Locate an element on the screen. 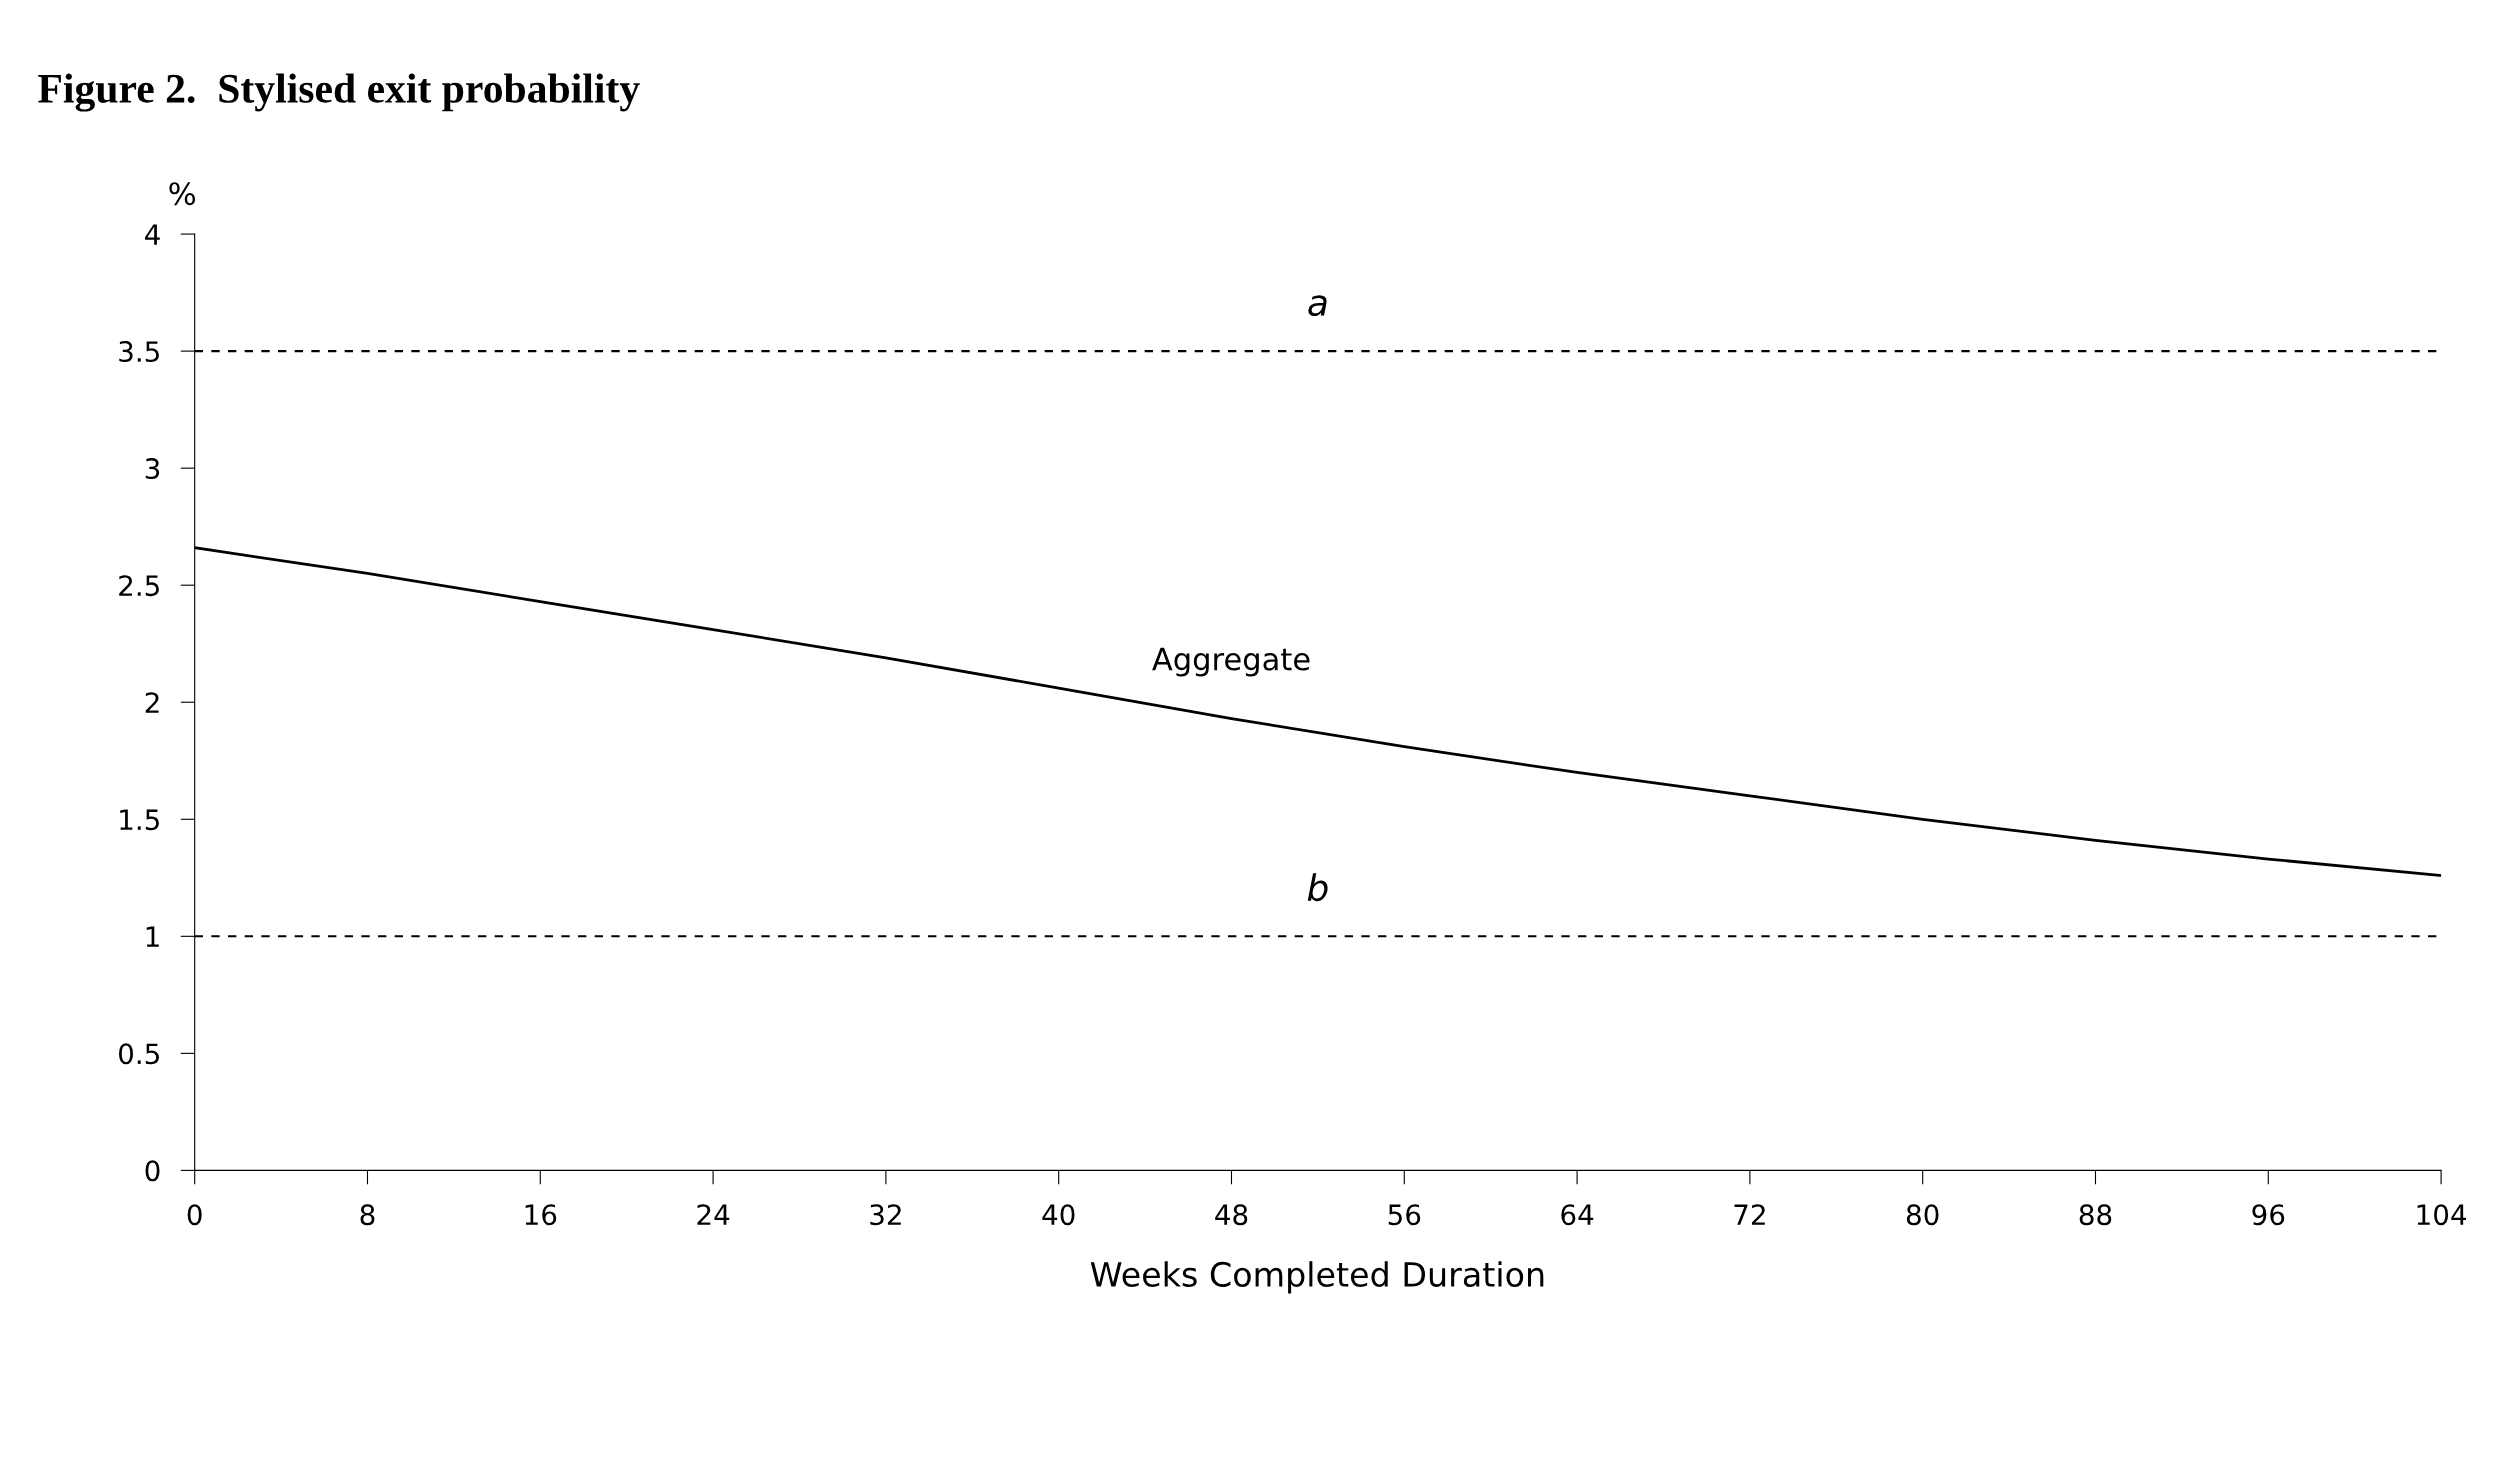 This screenshot has height=1463, width=2496. x-tick-label: 80 is located at coordinates (1922, 1215).